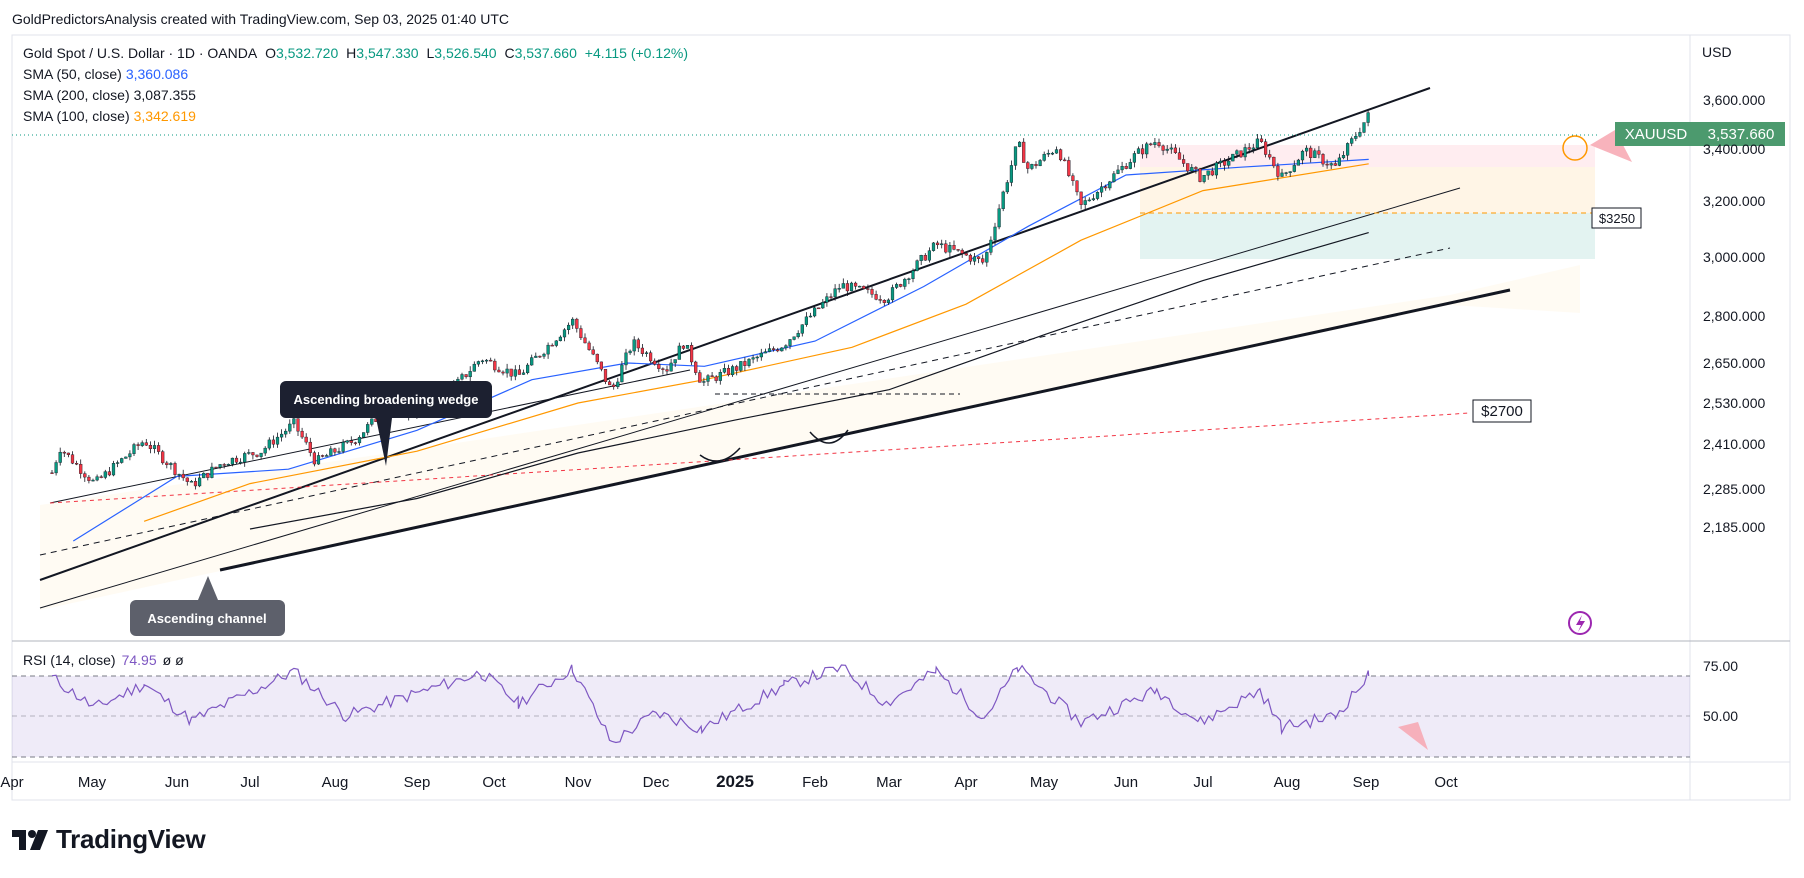 The height and width of the screenshot is (878, 1804). What do you see at coordinates (1580, 623) in the screenshot?
I see `lightning-icon` at bounding box center [1580, 623].